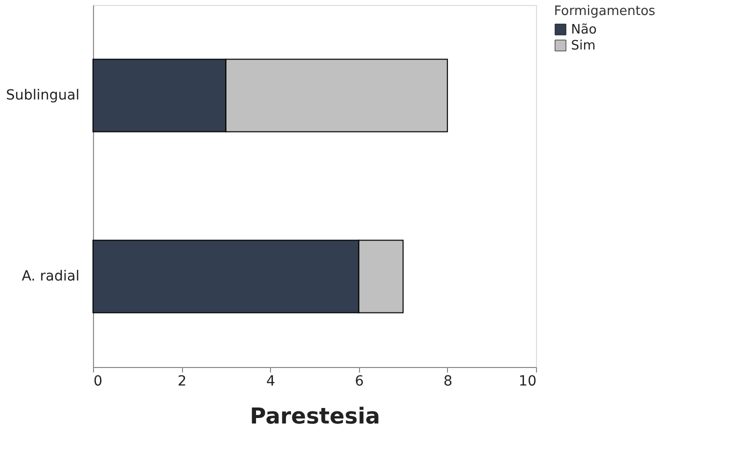  What do you see at coordinates (182, 382) in the screenshot?
I see `x-tick-label: 2` at bounding box center [182, 382].